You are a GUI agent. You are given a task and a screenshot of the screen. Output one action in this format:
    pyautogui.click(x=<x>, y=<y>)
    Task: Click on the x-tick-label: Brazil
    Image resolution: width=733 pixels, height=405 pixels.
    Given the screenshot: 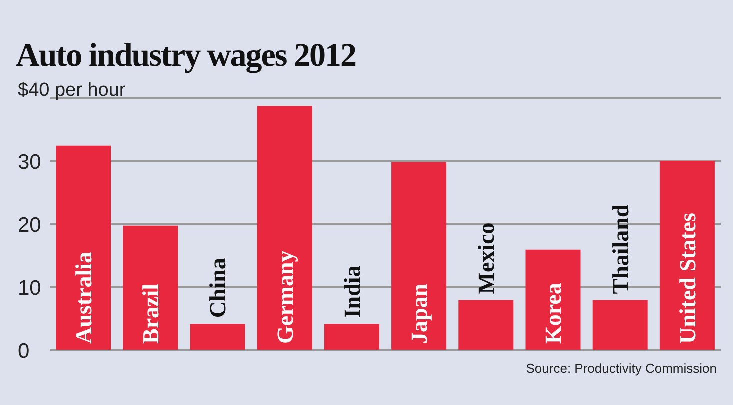 What is the action you would take?
    pyautogui.click(x=151, y=314)
    